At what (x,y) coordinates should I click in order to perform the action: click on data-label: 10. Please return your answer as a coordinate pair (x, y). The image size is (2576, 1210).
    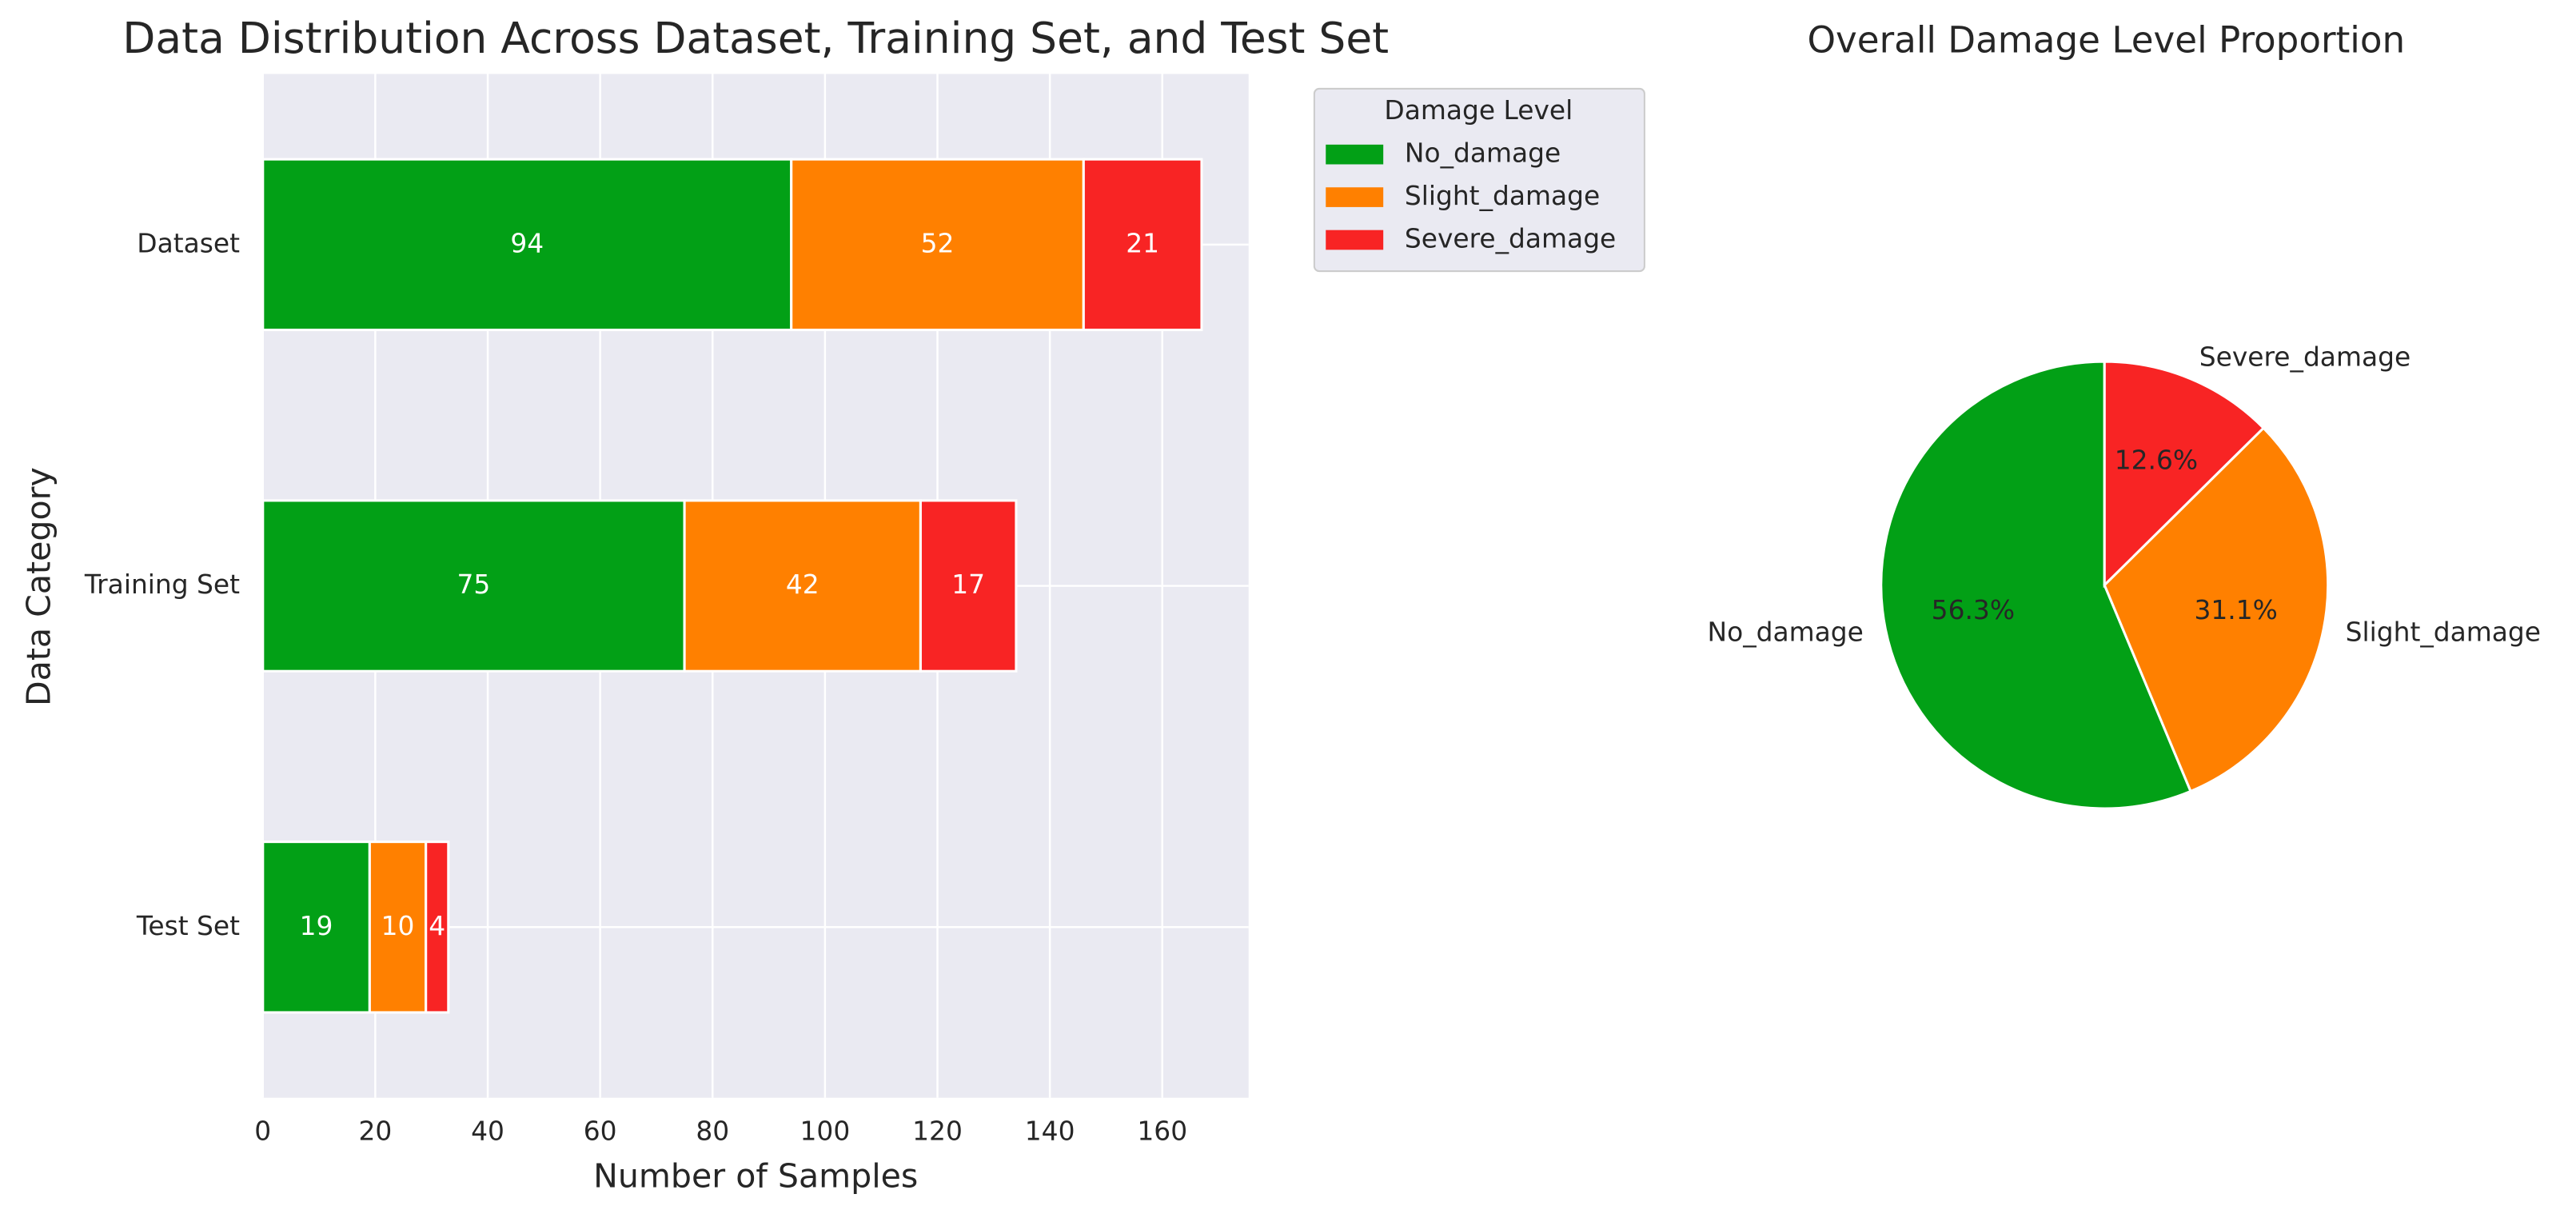
    Looking at the image, I should click on (398, 925).